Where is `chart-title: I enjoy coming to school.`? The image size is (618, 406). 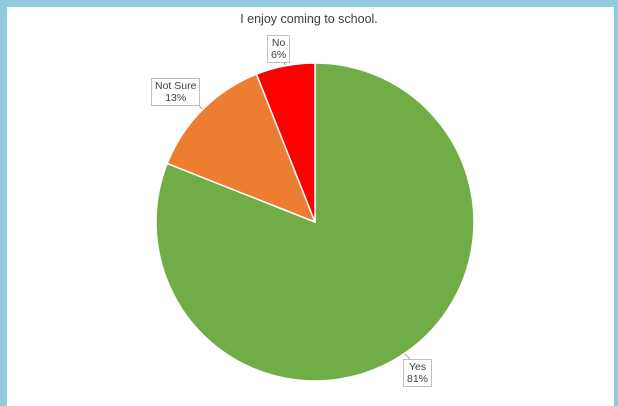 chart-title: I enjoy coming to school. is located at coordinates (309, 19).